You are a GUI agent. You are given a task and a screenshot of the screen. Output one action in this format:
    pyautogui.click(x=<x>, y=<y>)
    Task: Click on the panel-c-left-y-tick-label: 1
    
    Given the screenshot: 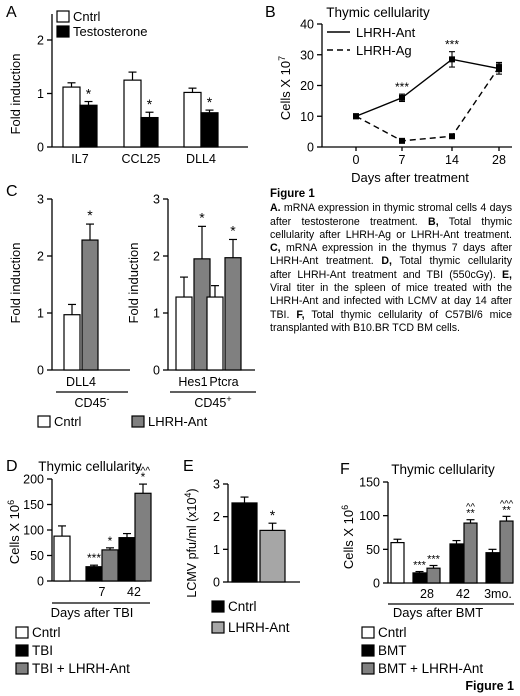 What is the action you would take?
    pyautogui.click(x=40, y=314)
    